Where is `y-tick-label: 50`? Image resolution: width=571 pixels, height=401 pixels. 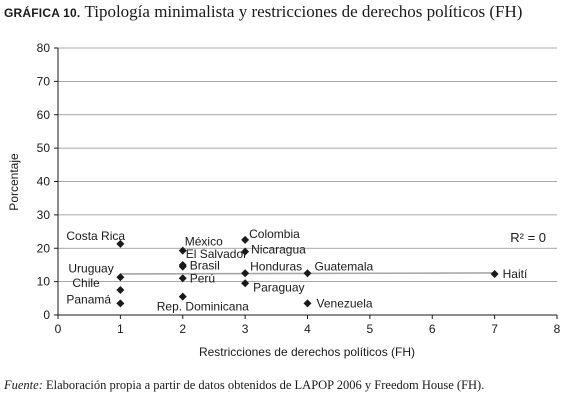
y-tick-label: 50 is located at coordinates (44, 148).